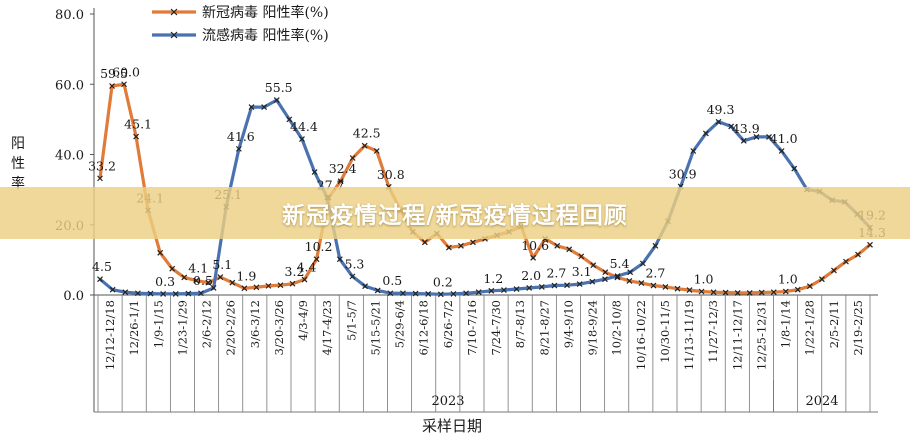  Describe the element at coordinates (834, 324) in the screenshot. I see `x-tick-label: 2/5-2/11` at that location.